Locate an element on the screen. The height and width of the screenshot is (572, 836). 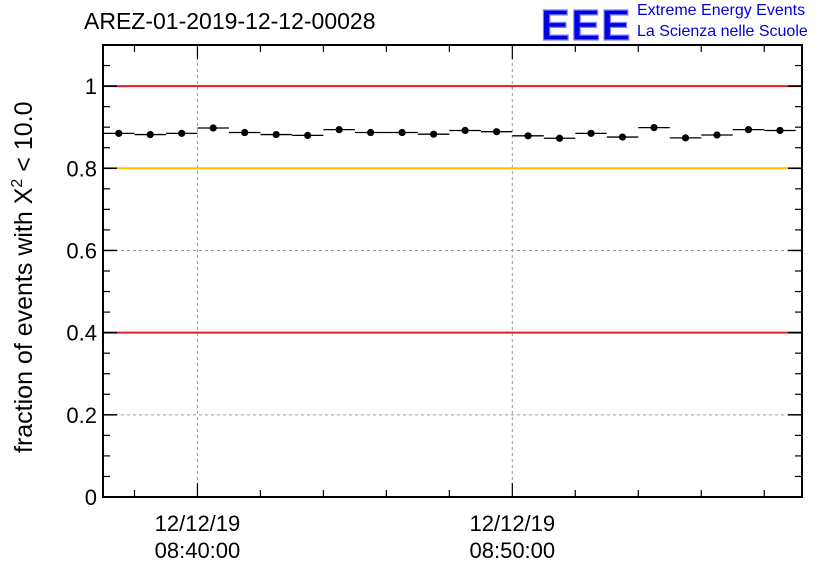
x-tick-label-time: 08:50:00 is located at coordinates (513, 550).